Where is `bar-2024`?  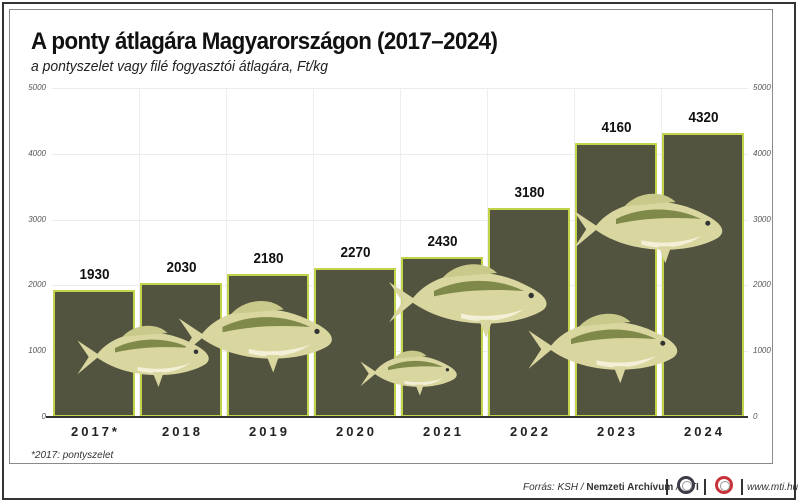
bar-2024 is located at coordinates (703, 274).